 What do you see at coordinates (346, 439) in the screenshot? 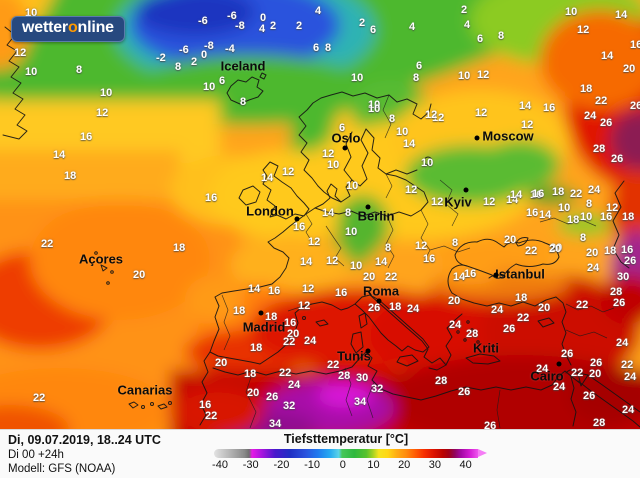
I see `legend-title: Tiefsttemperatur [°C]` at bounding box center [346, 439].